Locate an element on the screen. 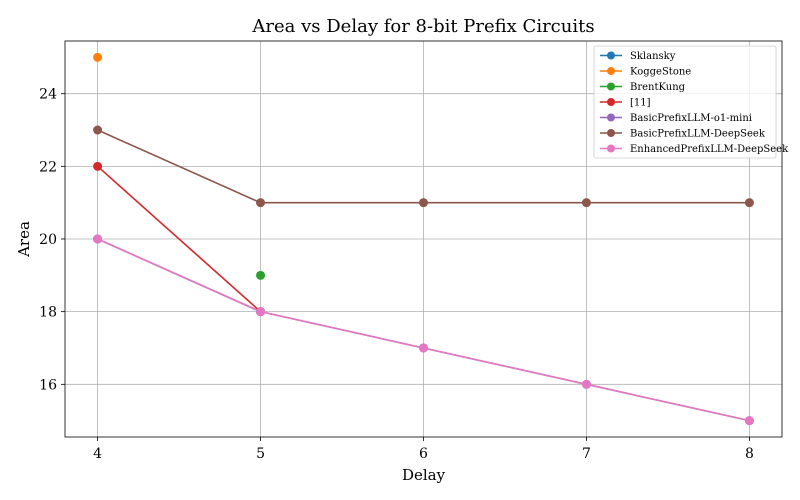 This screenshot has width=800, height=500. y-tick-label: 16 is located at coordinates (48, 385).